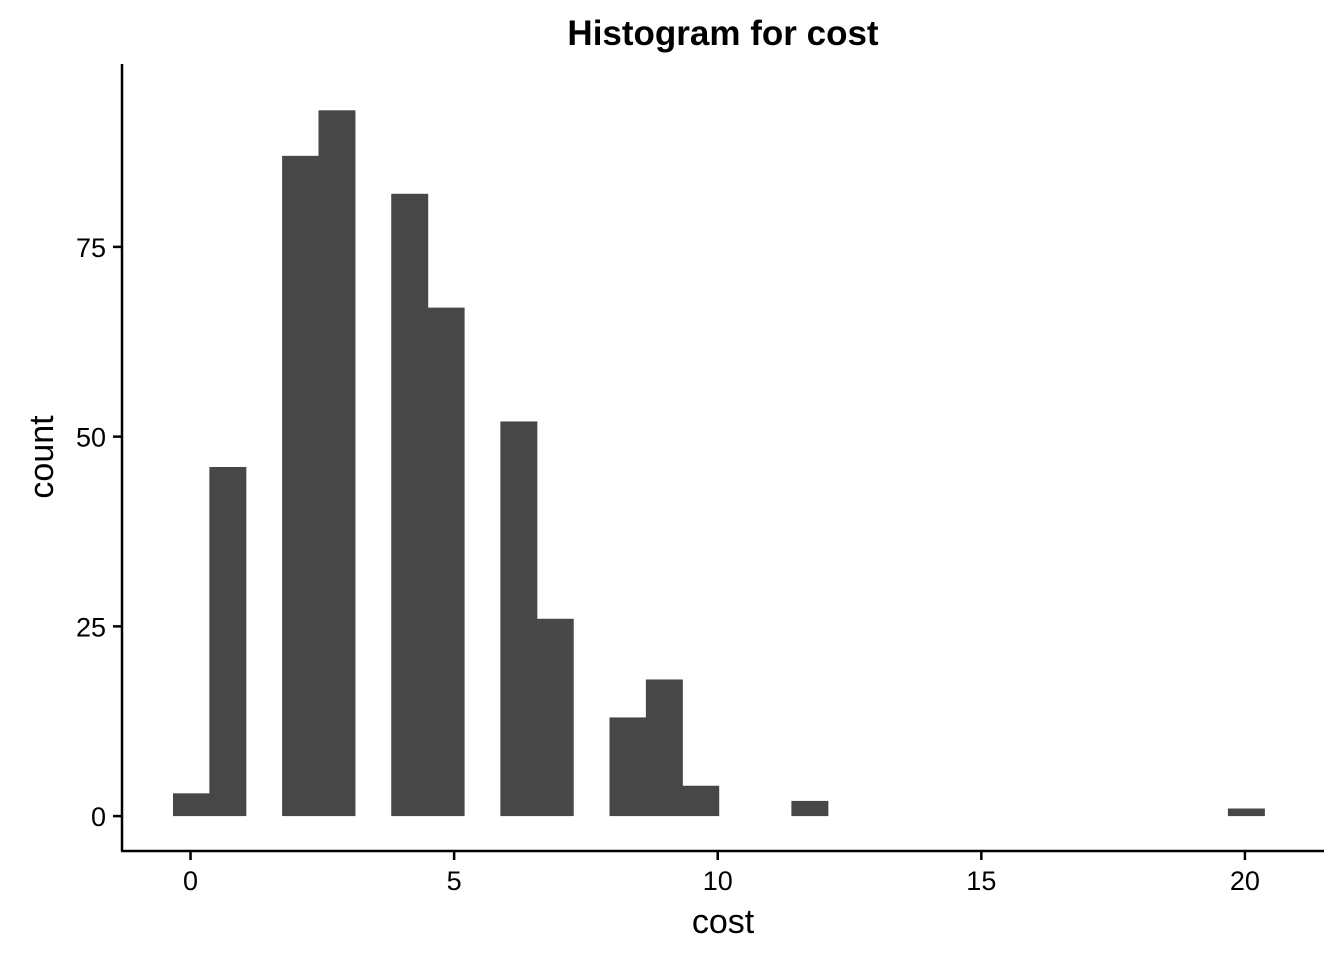 This screenshot has height=960, width=1344. I want to click on x-tick-label: 20, so click(1245, 881).